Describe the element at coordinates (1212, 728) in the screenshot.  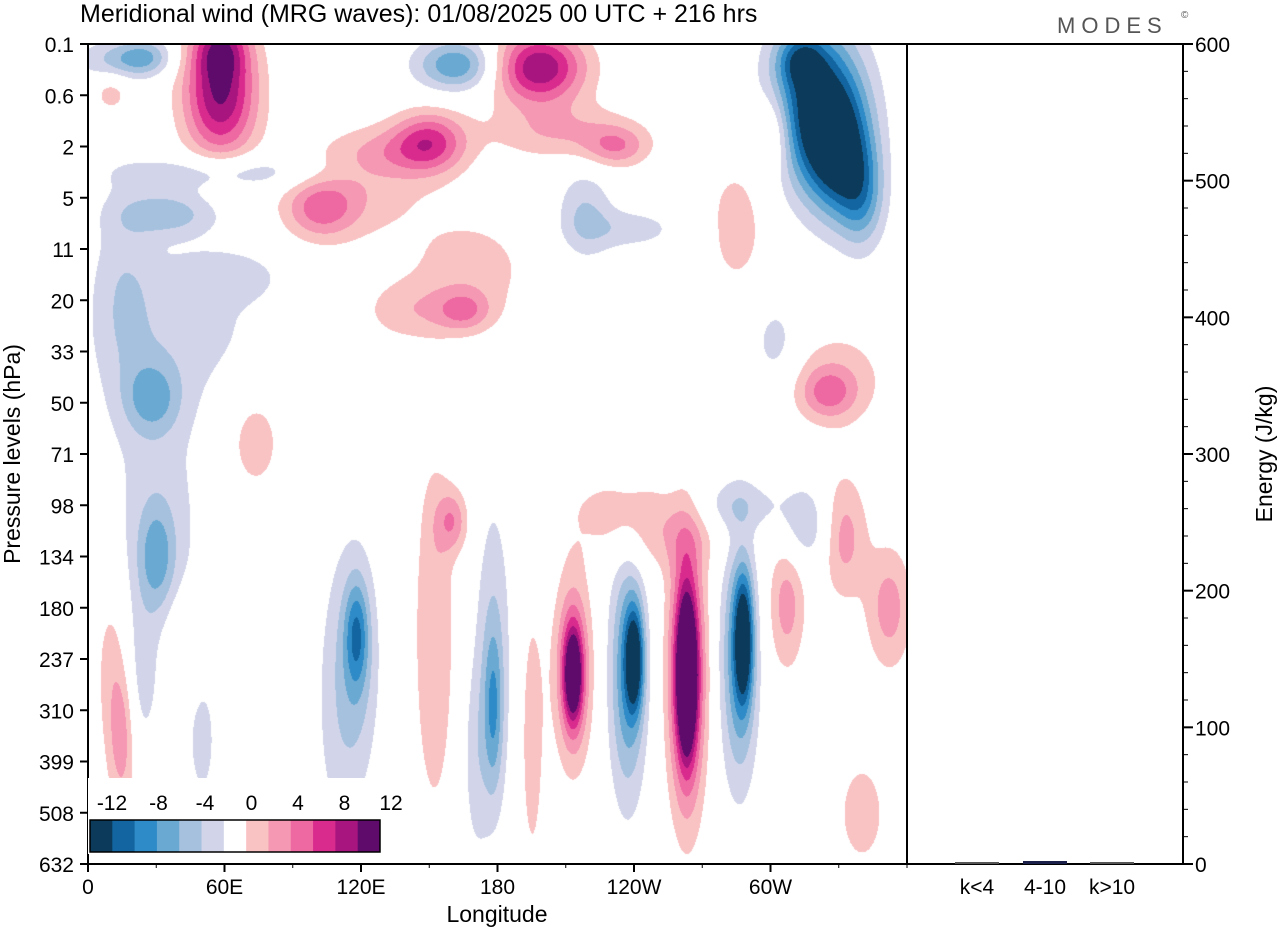
I see `energy-tick-label: 100` at that location.